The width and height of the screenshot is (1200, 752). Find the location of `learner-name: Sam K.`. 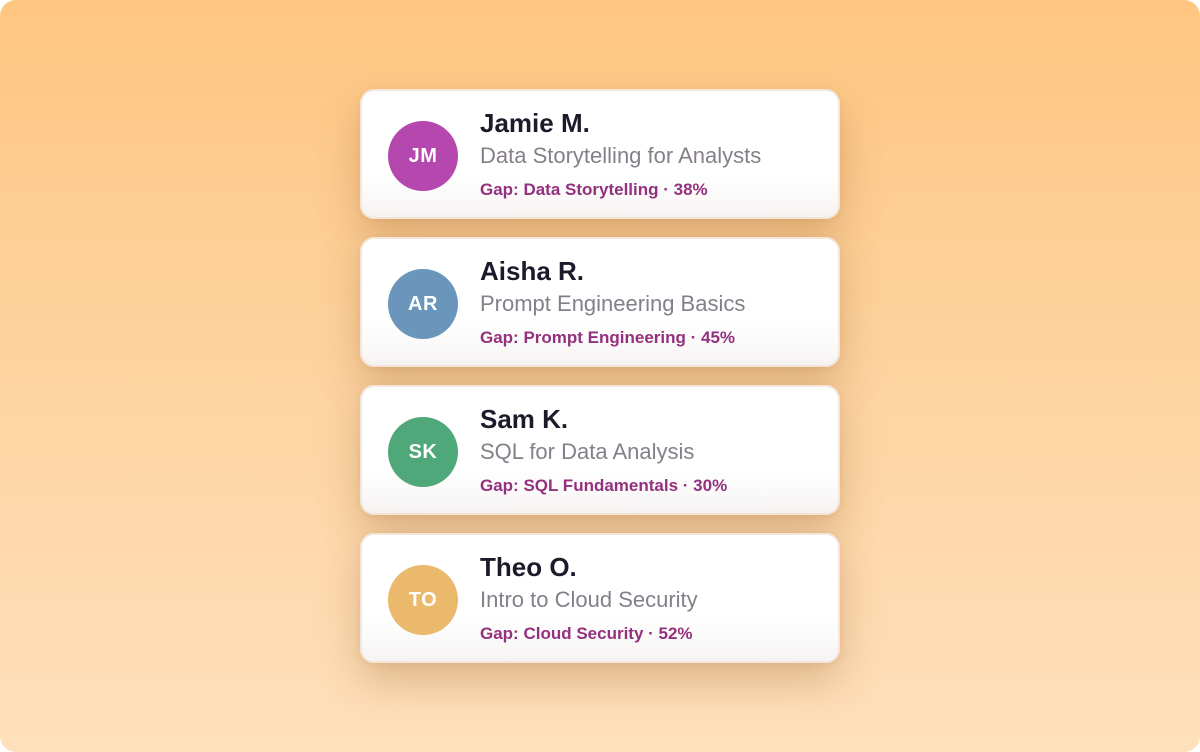

learner-name: Sam K. is located at coordinates (524, 419).